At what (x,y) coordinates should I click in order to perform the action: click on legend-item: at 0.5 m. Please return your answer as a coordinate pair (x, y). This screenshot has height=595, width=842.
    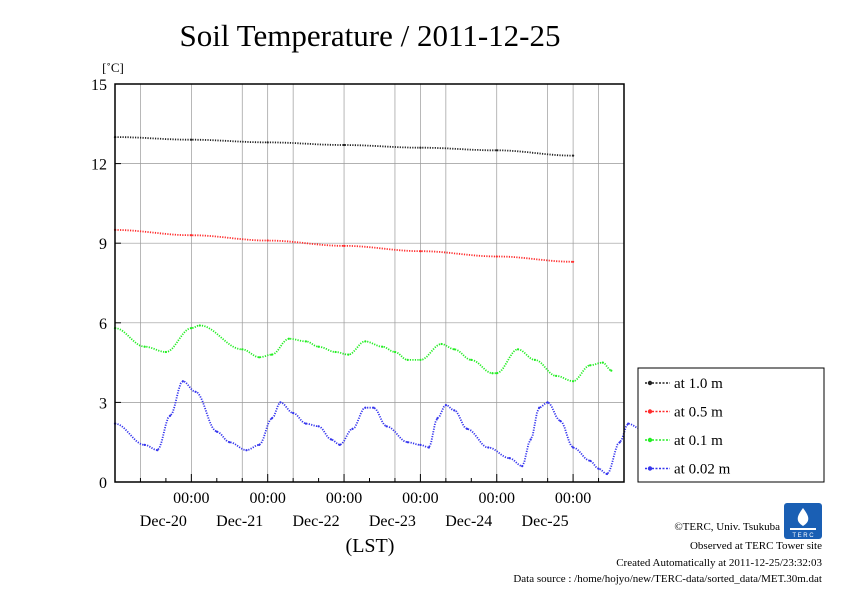
    Looking at the image, I should click on (684, 413).